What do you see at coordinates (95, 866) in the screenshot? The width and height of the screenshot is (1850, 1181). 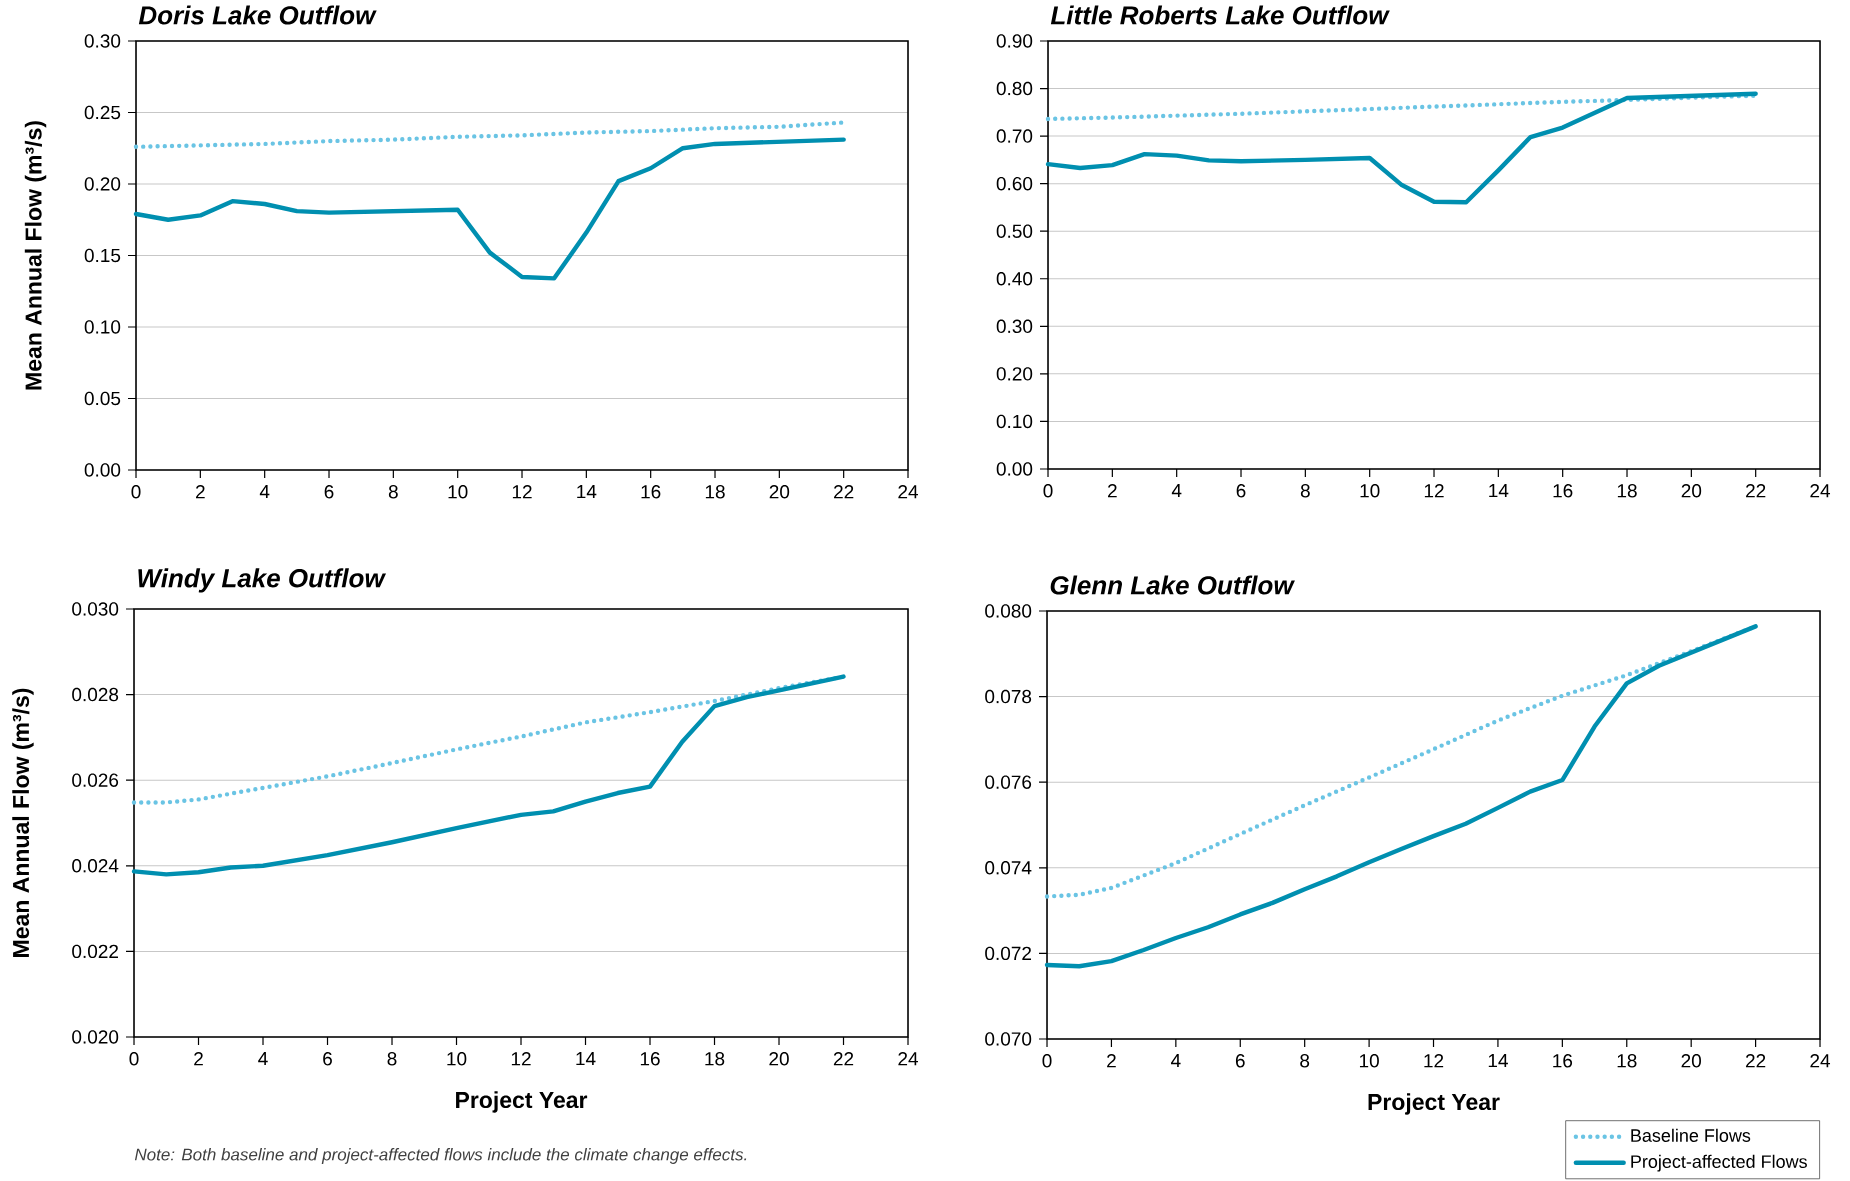 I see `y-tick-label: 0.024` at bounding box center [95, 866].